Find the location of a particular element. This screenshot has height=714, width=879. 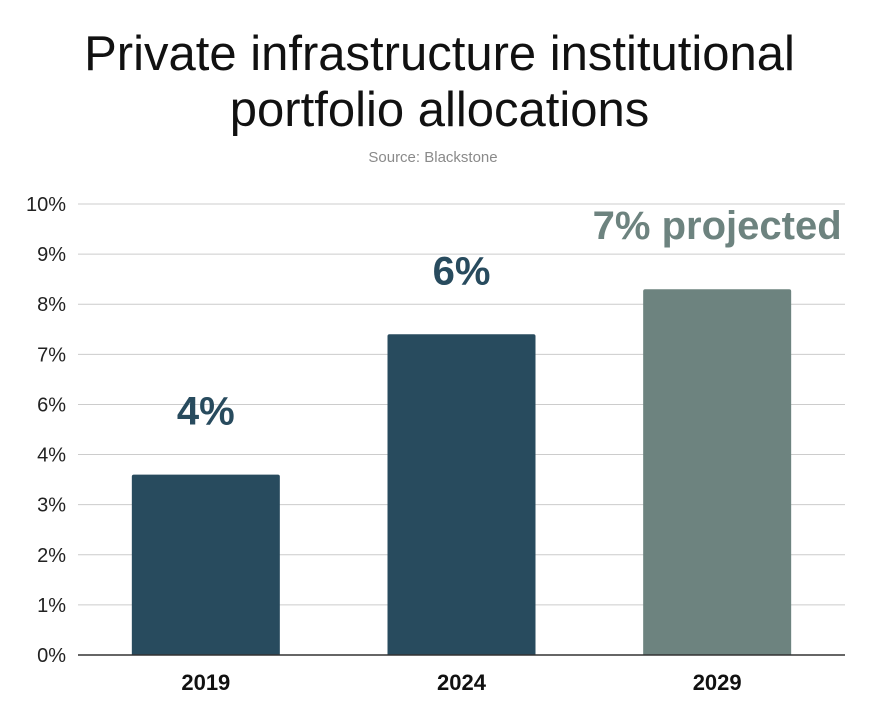

data-label-2029: 7% projected is located at coordinates (717, 226).